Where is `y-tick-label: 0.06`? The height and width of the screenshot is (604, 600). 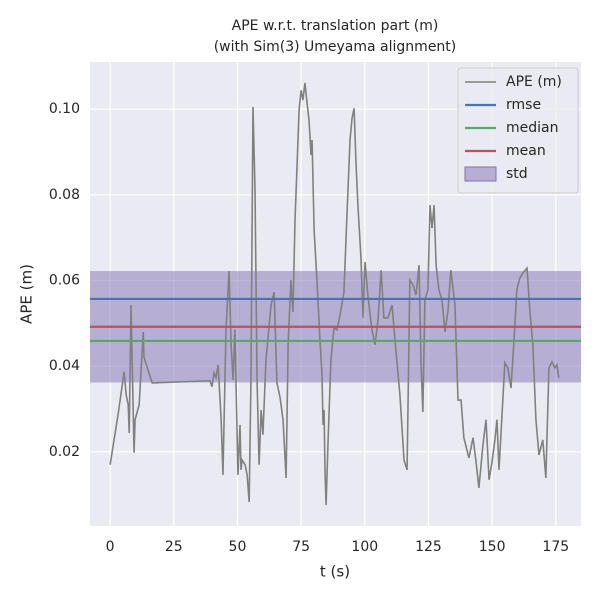
y-tick-label: 0.06 is located at coordinates (64, 281).